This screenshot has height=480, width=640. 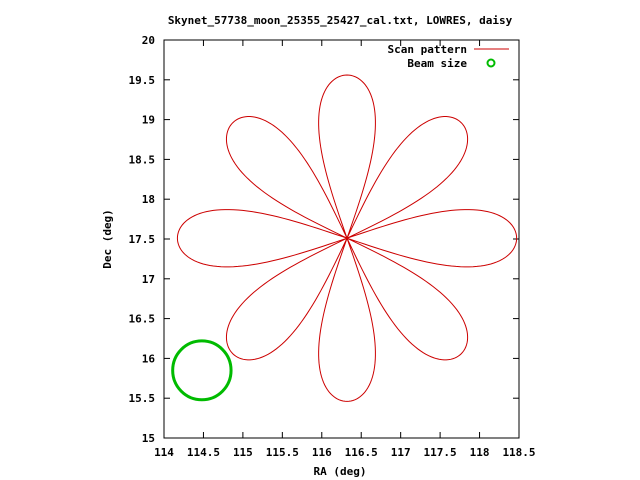 What do you see at coordinates (518, 452) in the screenshot?
I see `x-tick-label: 118.5` at bounding box center [518, 452].